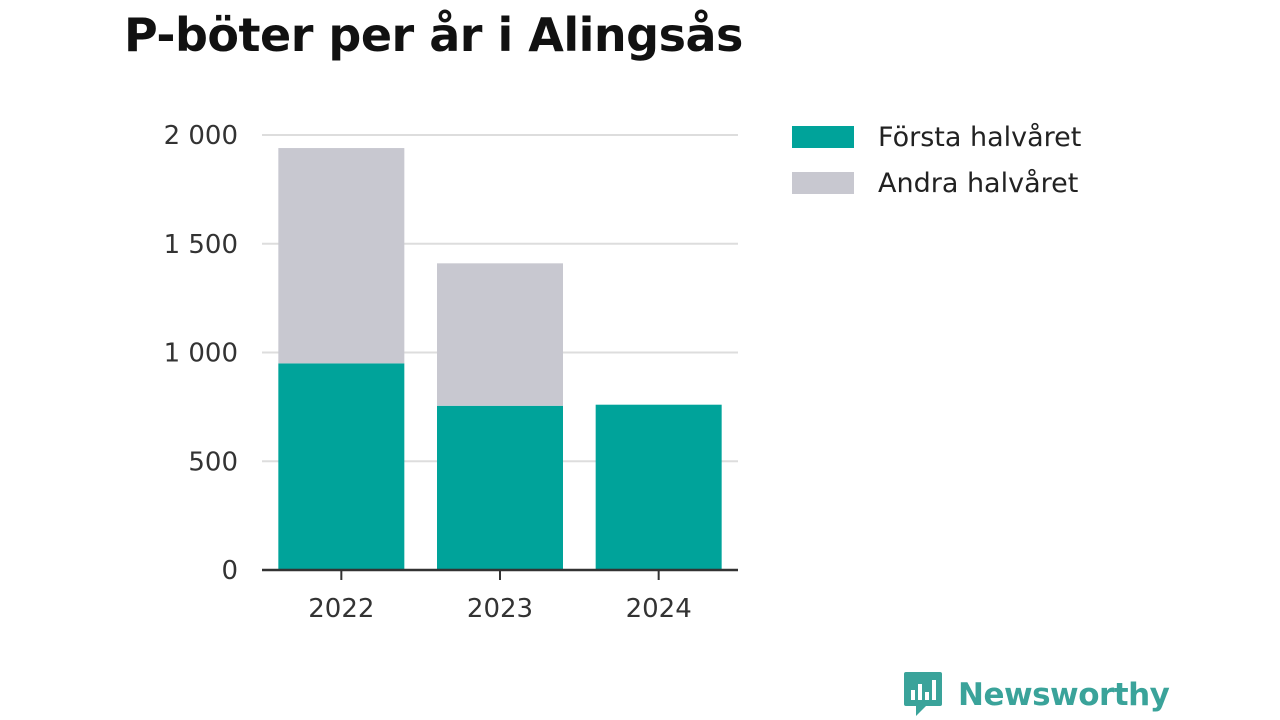 The image size is (1280, 720). I want to click on y-tick-label-2000: 2 000, so click(201, 136).